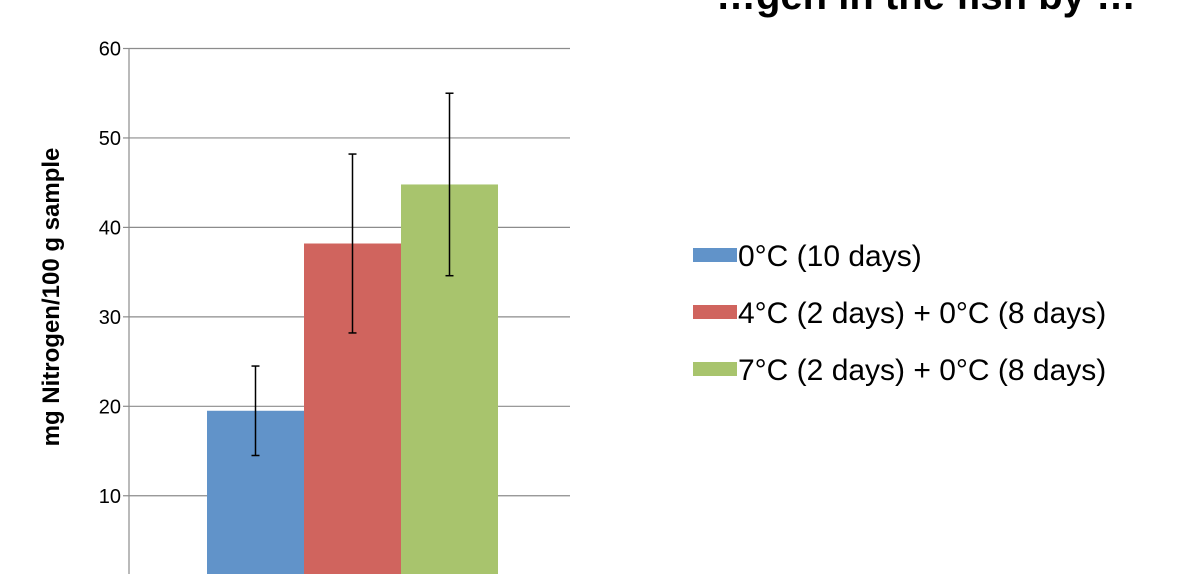 This screenshot has height=579, width=1185. Describe the element at coordinates (922, 313) in the screenshot. I see `legend-label: 4°C (2 days) + 0°C (8 days)` at that location.